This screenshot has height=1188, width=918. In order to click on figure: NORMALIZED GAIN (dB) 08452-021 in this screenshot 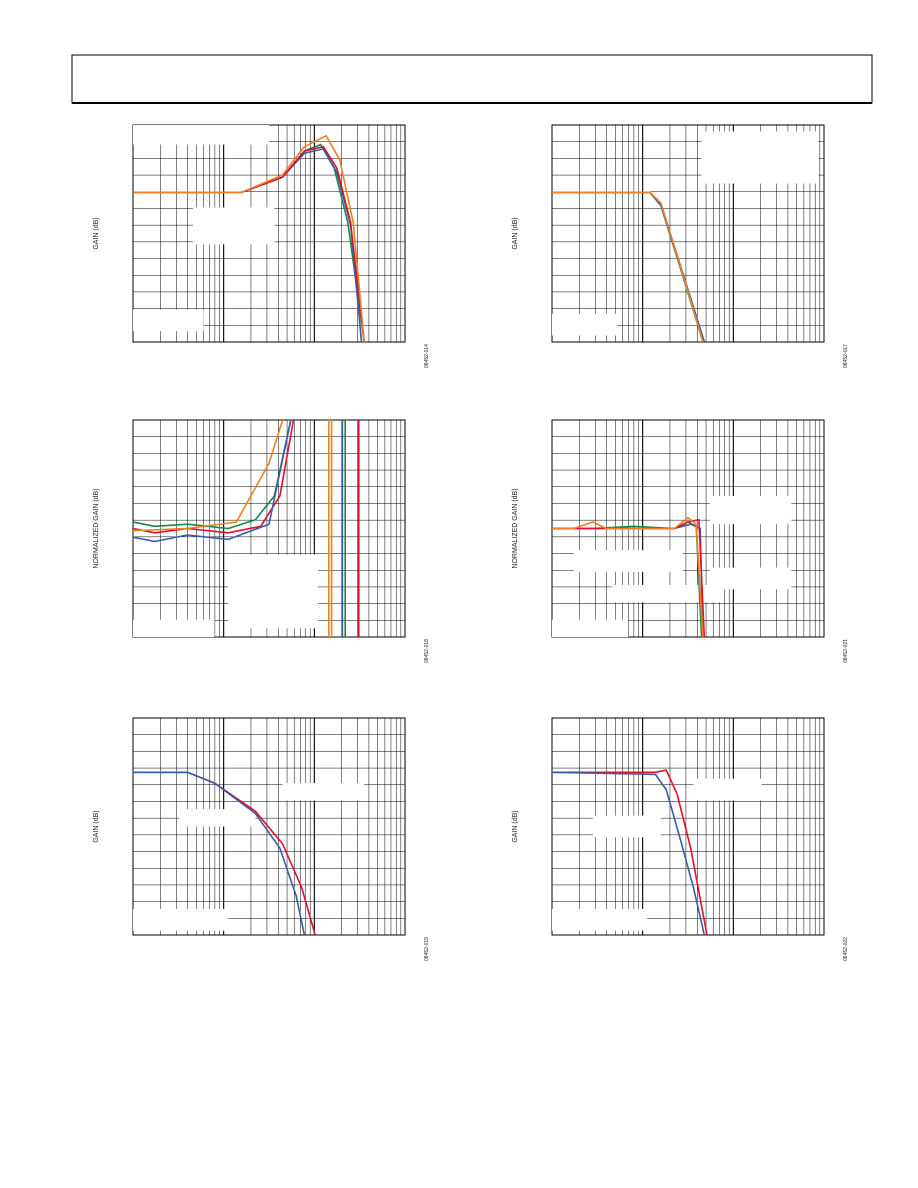, I will do `click(680, 541)`.